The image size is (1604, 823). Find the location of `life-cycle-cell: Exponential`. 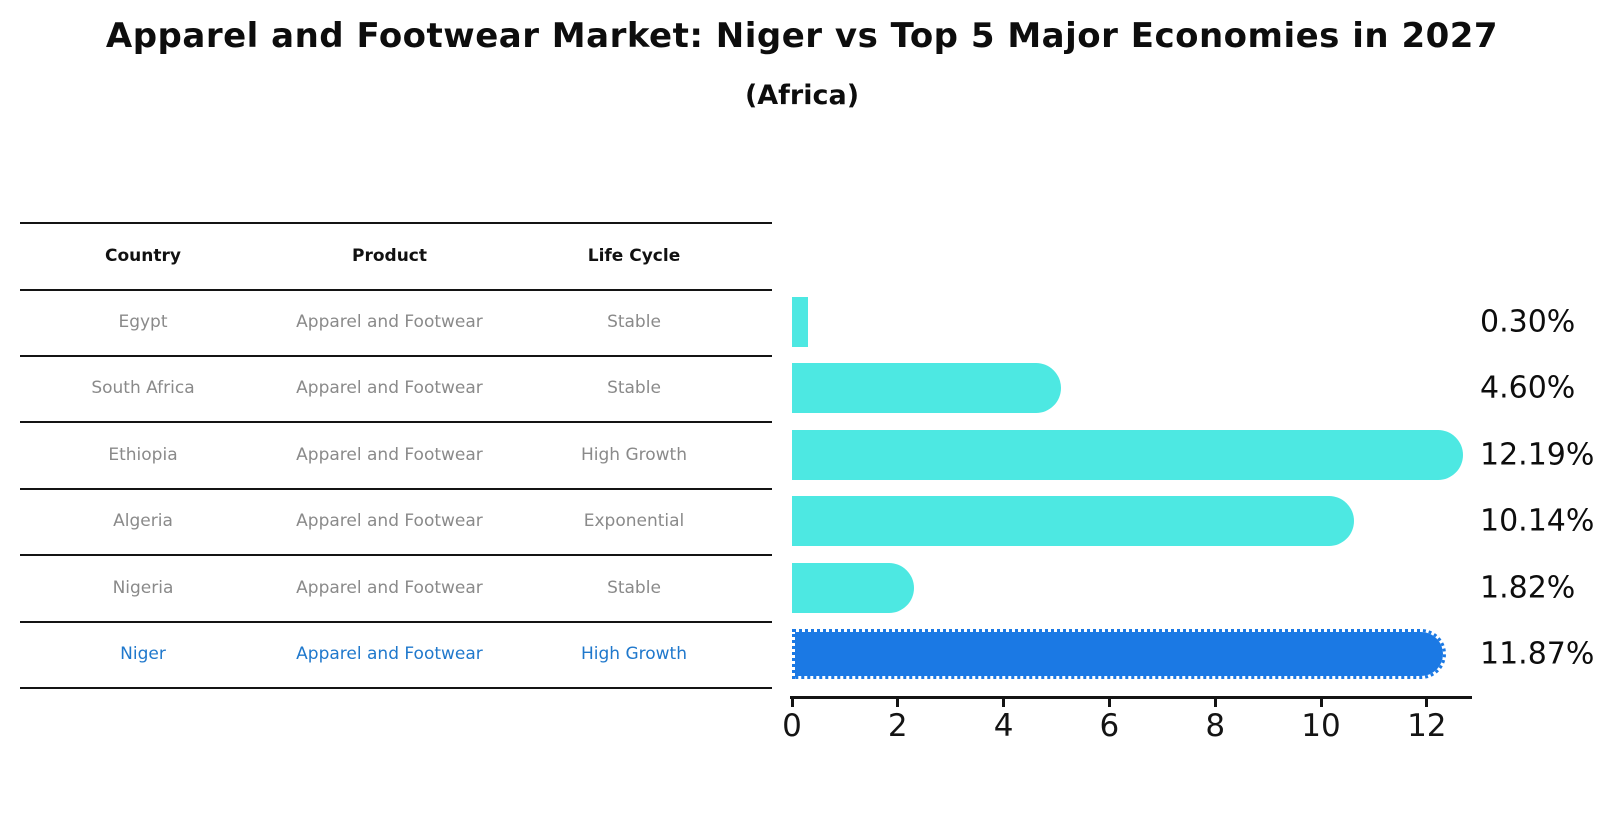

life-cycle-cell: Exponential is located at coordinates (634, 521).